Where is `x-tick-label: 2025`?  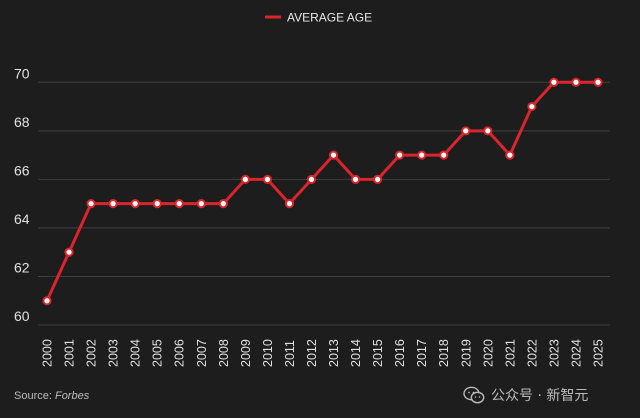 x-tick-label: 2025 is located at coordinates (599, 353).